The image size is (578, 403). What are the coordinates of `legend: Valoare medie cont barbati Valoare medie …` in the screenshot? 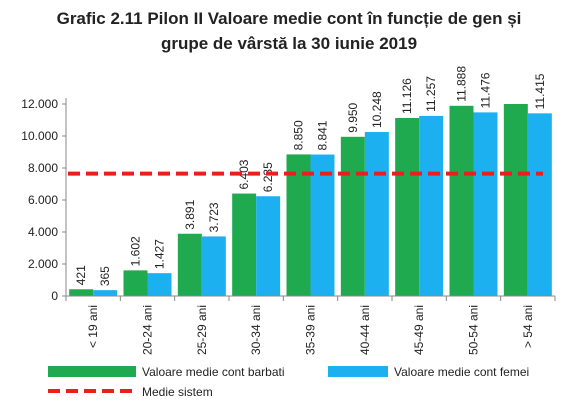 It's located at (288, 382).